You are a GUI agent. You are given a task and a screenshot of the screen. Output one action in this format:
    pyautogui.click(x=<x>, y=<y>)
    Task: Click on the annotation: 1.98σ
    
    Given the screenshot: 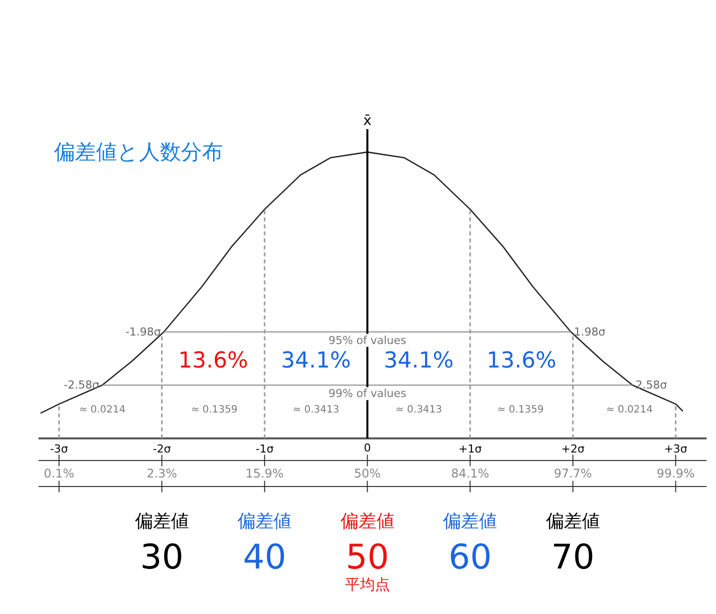 What is the action you would take?
    pyautogui.click(x=590, y=331)
    